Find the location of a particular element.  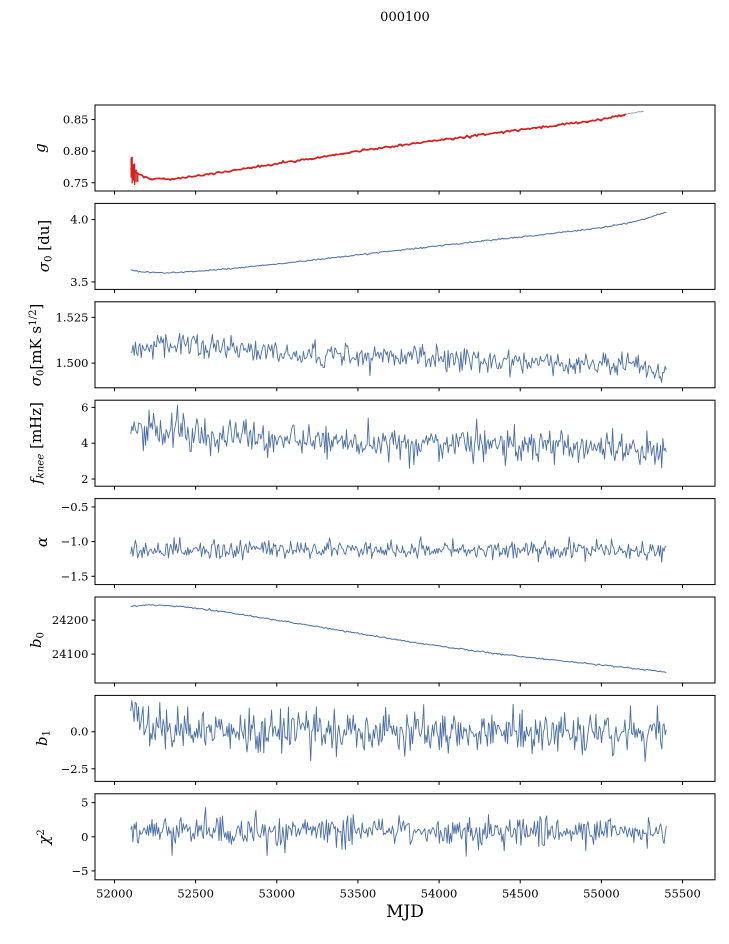

y-tick-label: −1.5 is located at coordinates (75, 576).